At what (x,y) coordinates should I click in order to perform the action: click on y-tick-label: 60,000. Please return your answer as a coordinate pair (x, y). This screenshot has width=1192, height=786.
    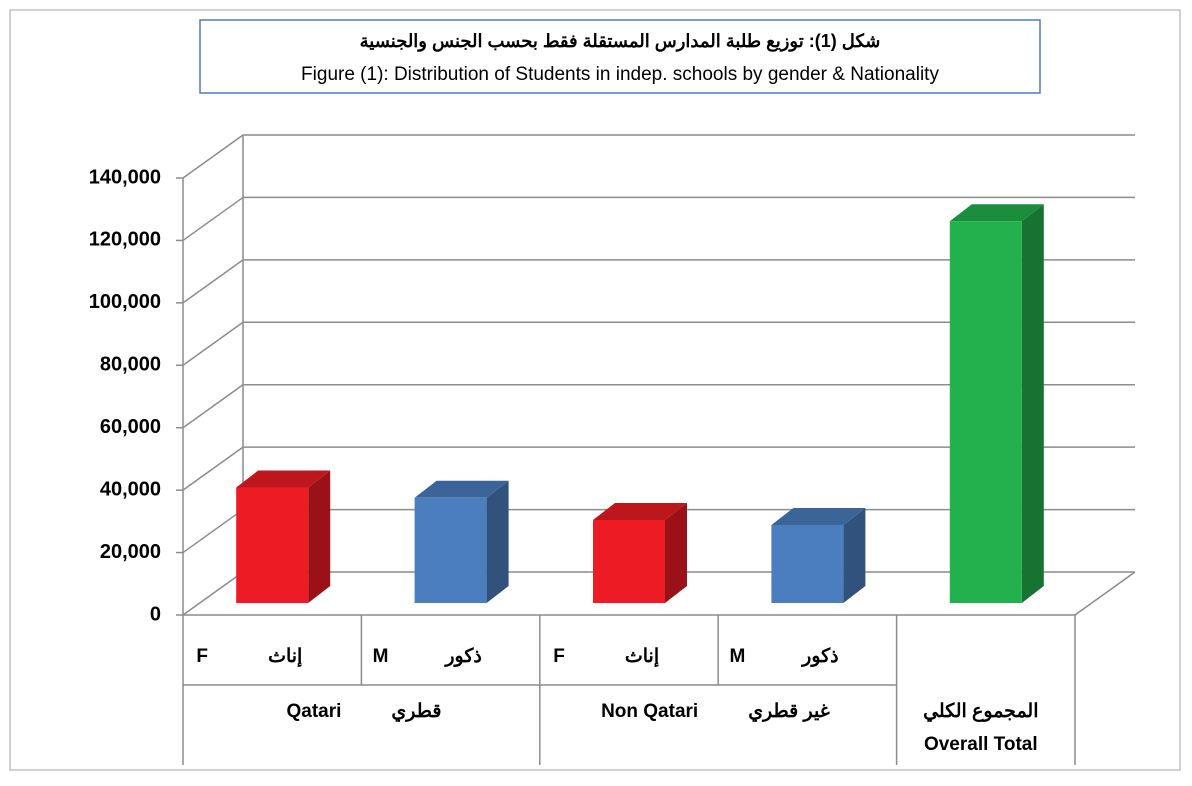
    Looking at the image, I should click on (130, 427).